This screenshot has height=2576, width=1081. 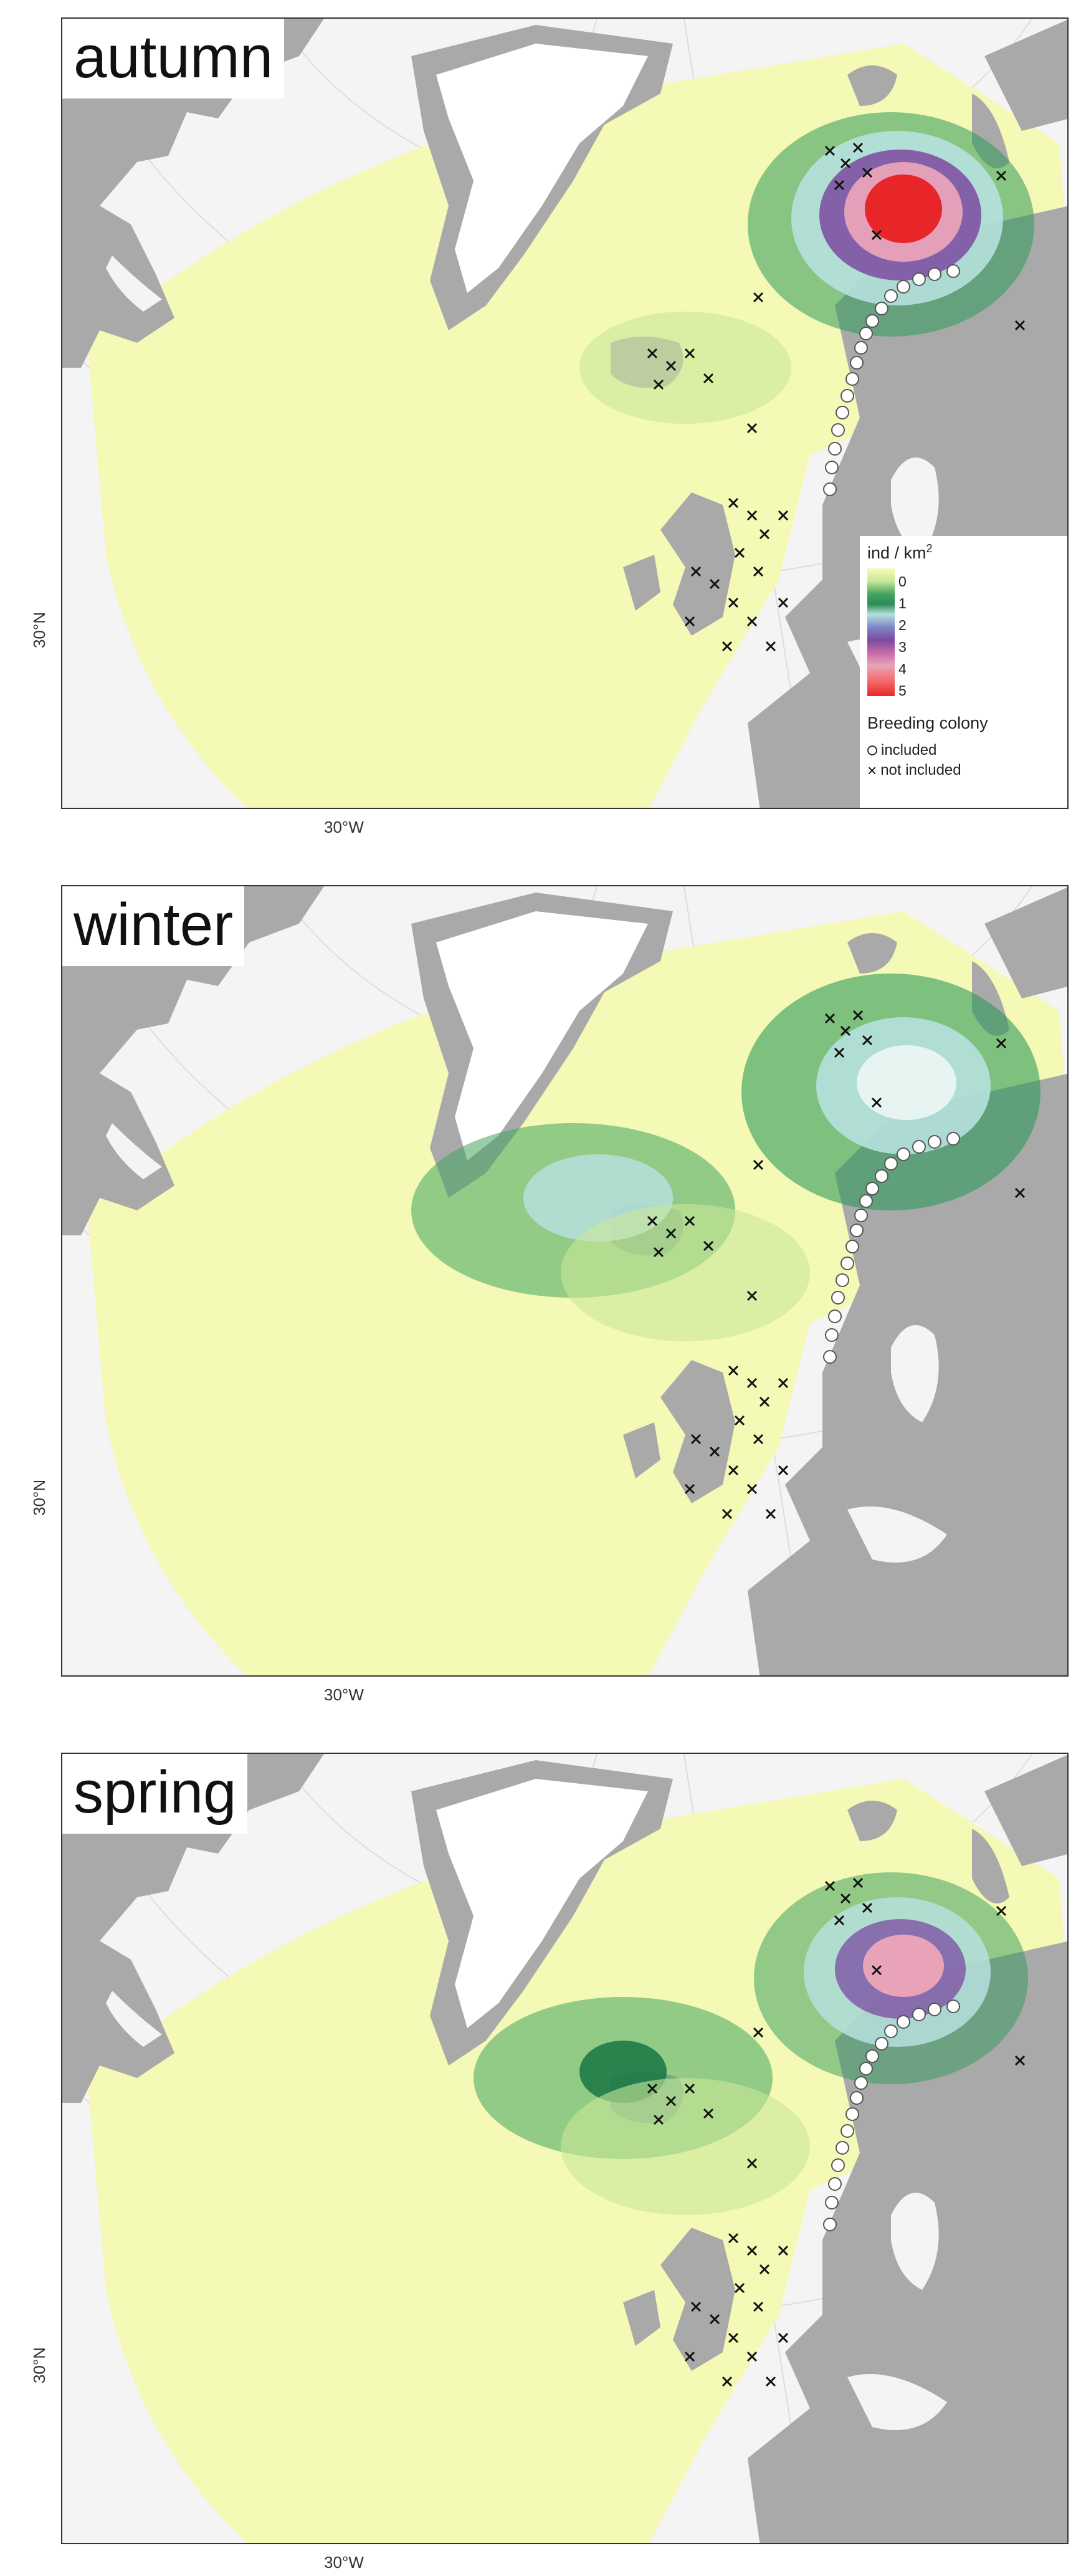 What do you see at coordinates (872, 750) in the screenshot?
I see `circle-icon` at bounding box center [872, 750].